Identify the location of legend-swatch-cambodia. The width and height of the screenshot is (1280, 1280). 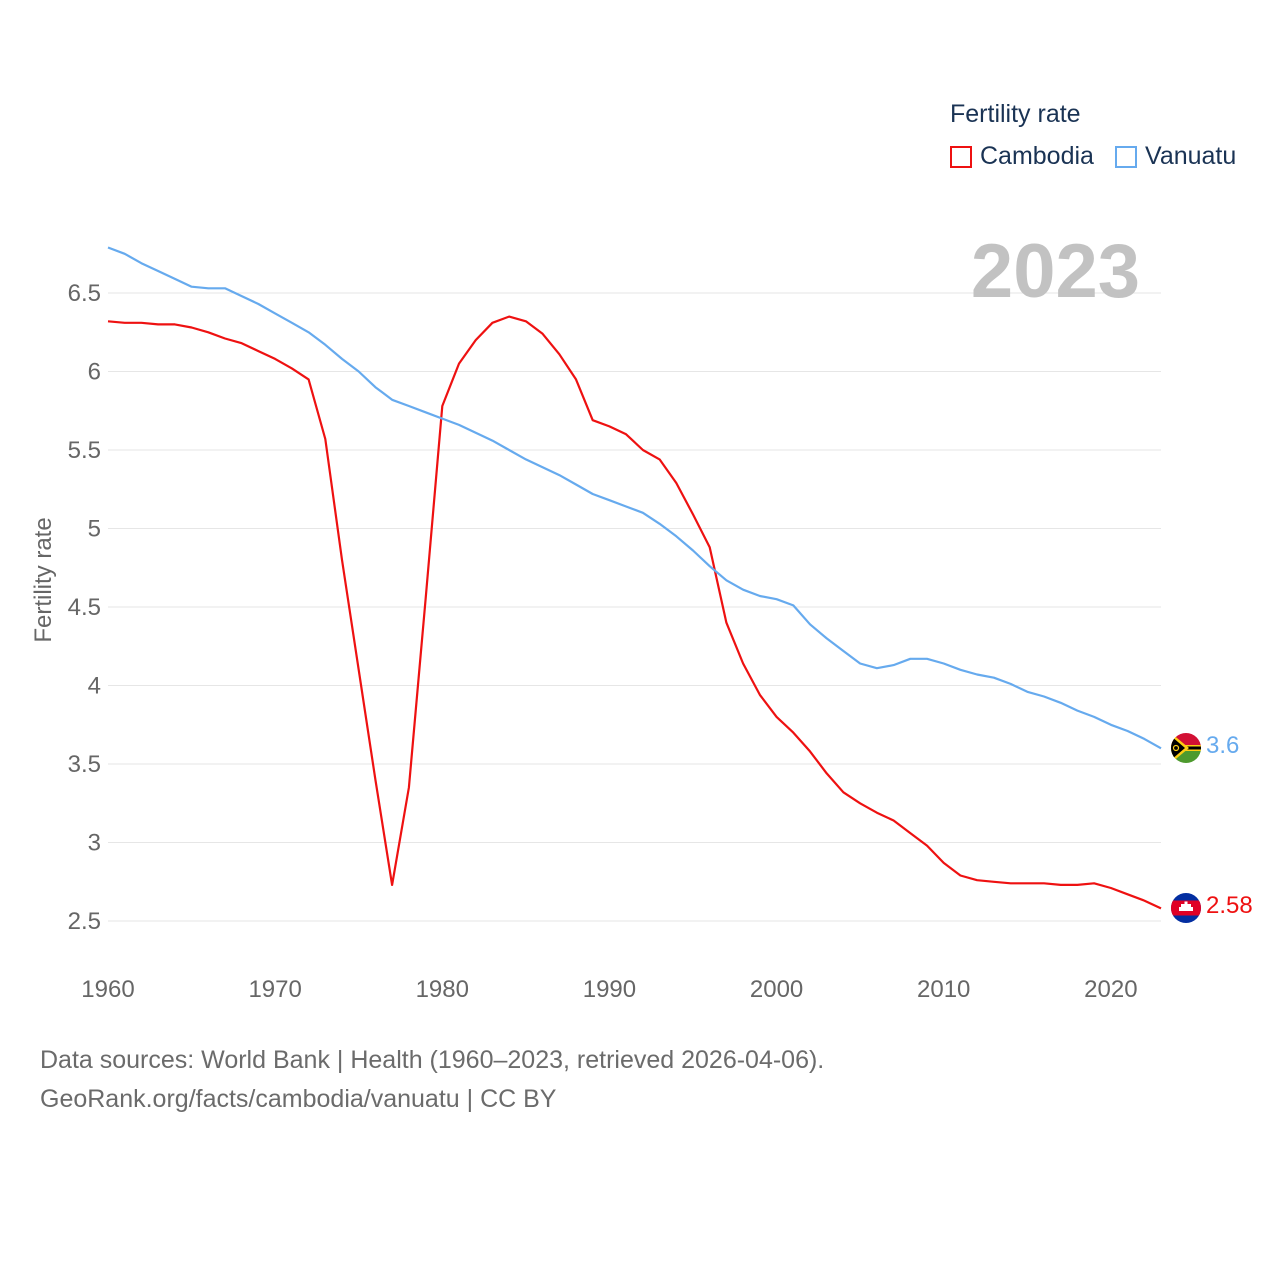
(961, 156).